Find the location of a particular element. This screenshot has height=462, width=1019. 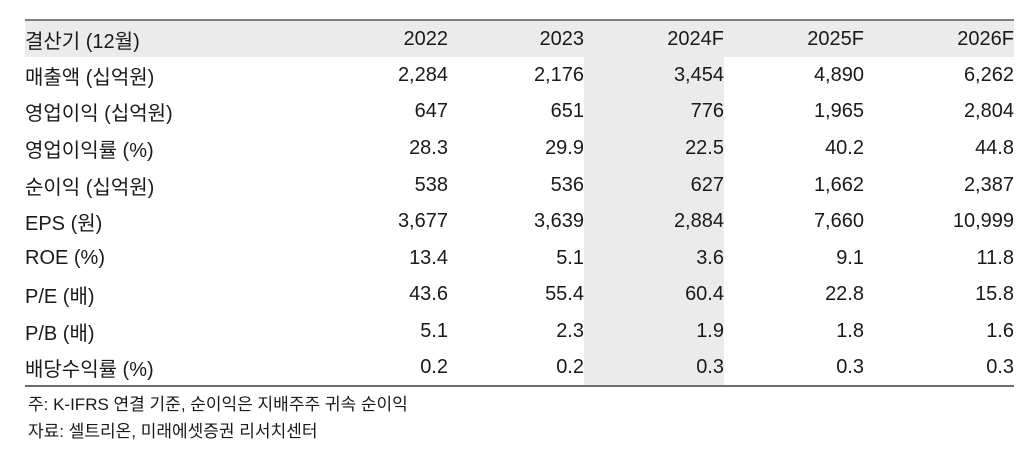

value-cell: 13.4 is located at coordinates (428, 257).